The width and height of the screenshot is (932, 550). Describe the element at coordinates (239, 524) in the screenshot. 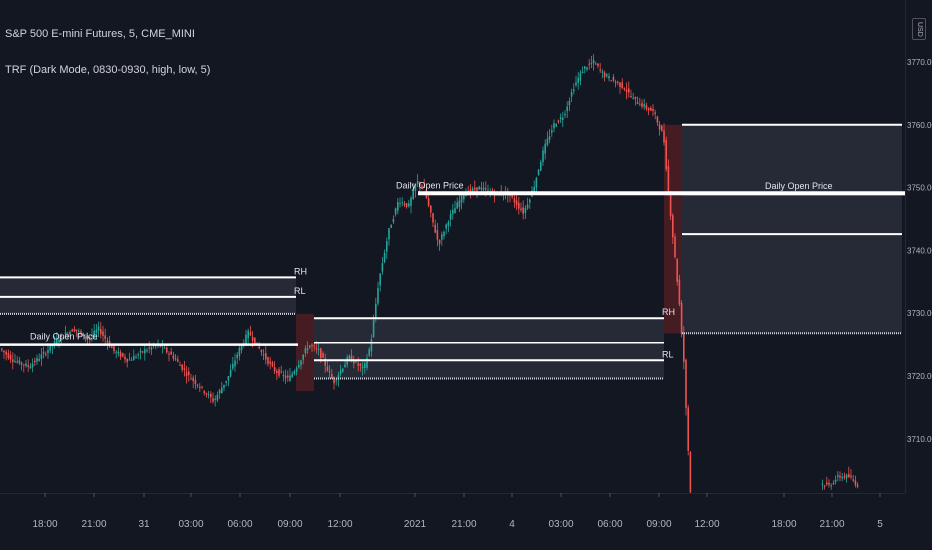

I see `time-tick-label: 06:00` at that location.